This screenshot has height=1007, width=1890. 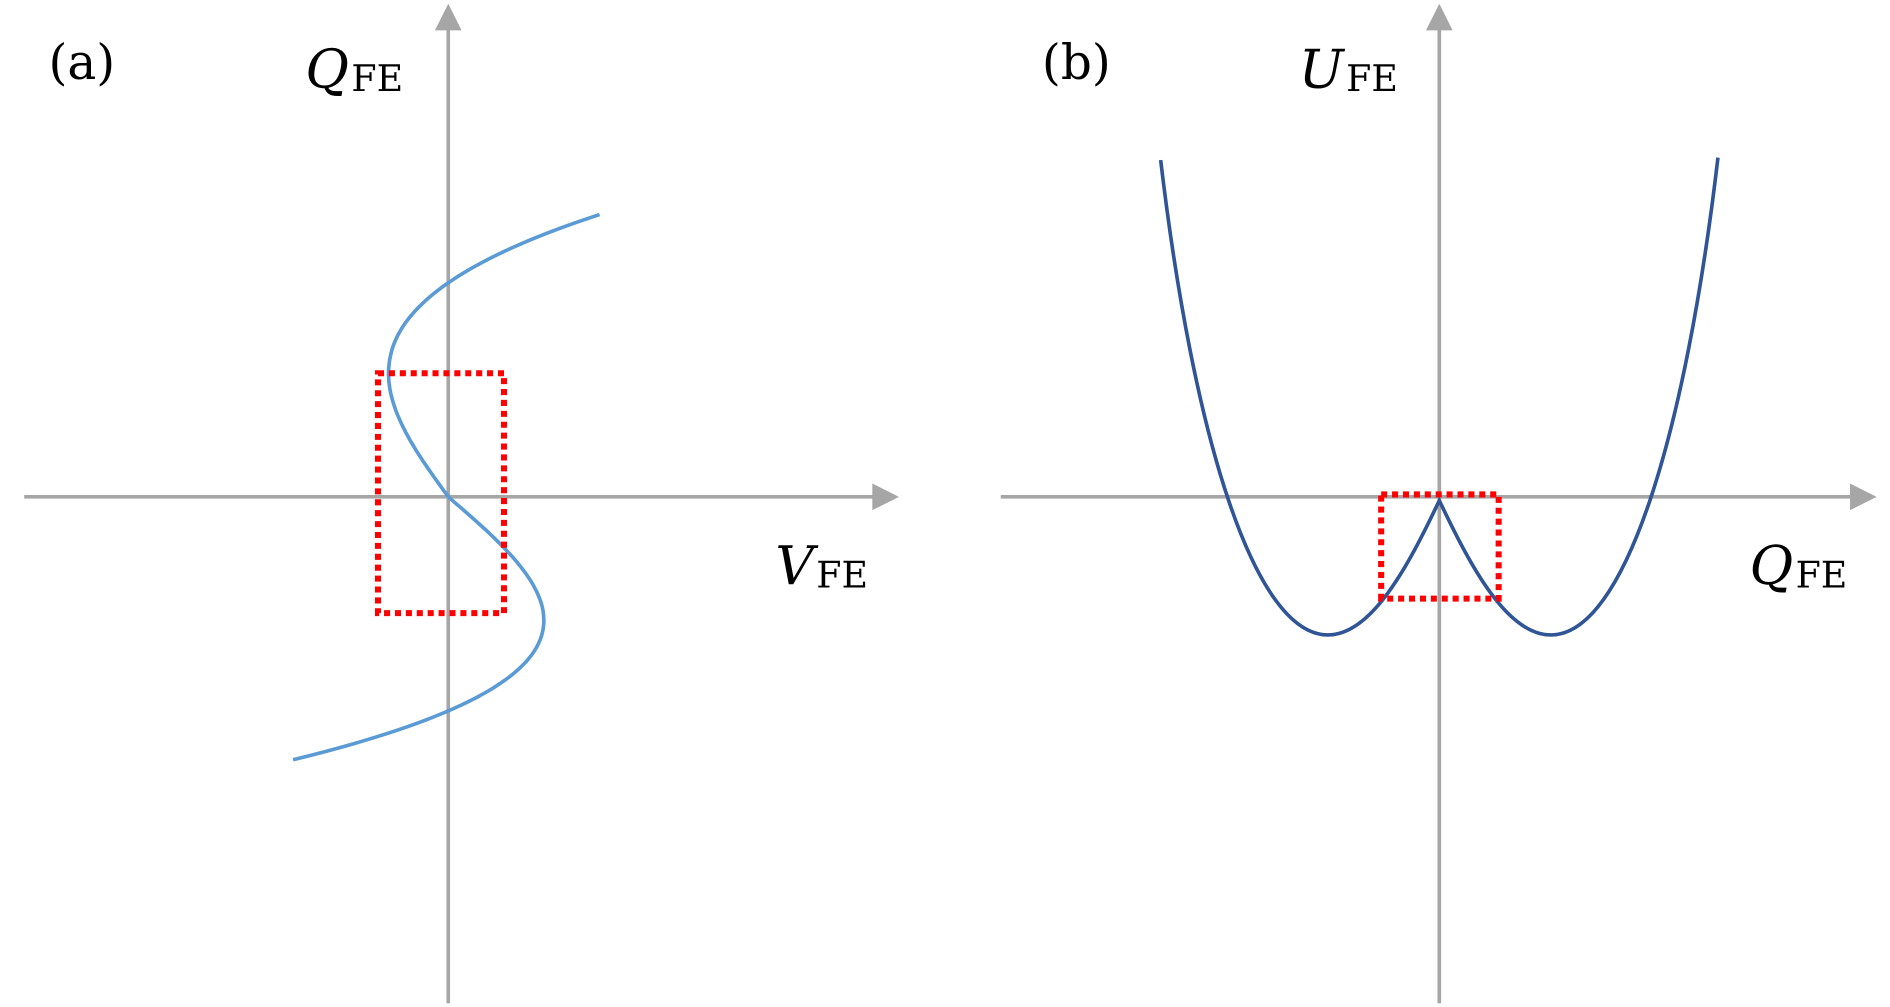 What do you see at coordinates (797, 566) in the screenshot?
I see `symbol: V` at bounding box center [797, 566].